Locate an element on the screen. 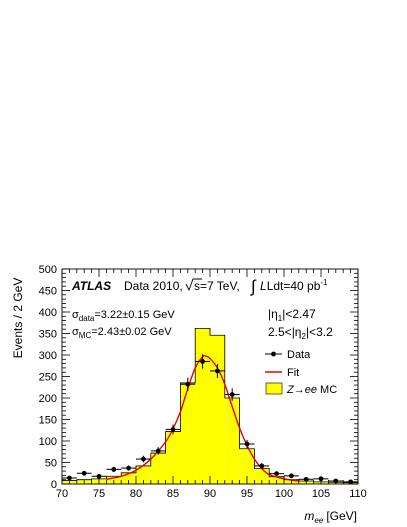 The height and width of the screenshot is (527, 407). integral-symbol: ∫ is located at coordinates (253, 286).